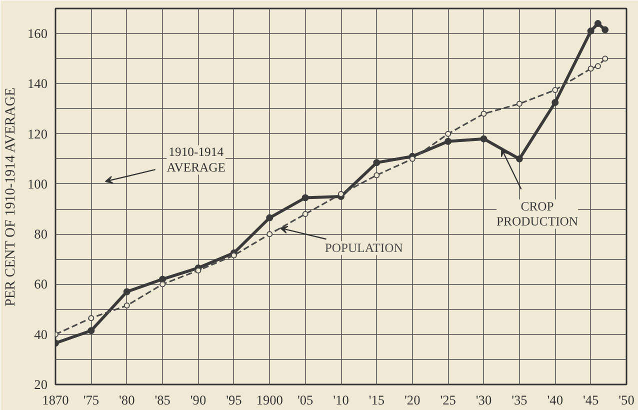  Describe the element at coordinates (626, 400) in the screenshot. I see `x-tick-label: '50` at that location.